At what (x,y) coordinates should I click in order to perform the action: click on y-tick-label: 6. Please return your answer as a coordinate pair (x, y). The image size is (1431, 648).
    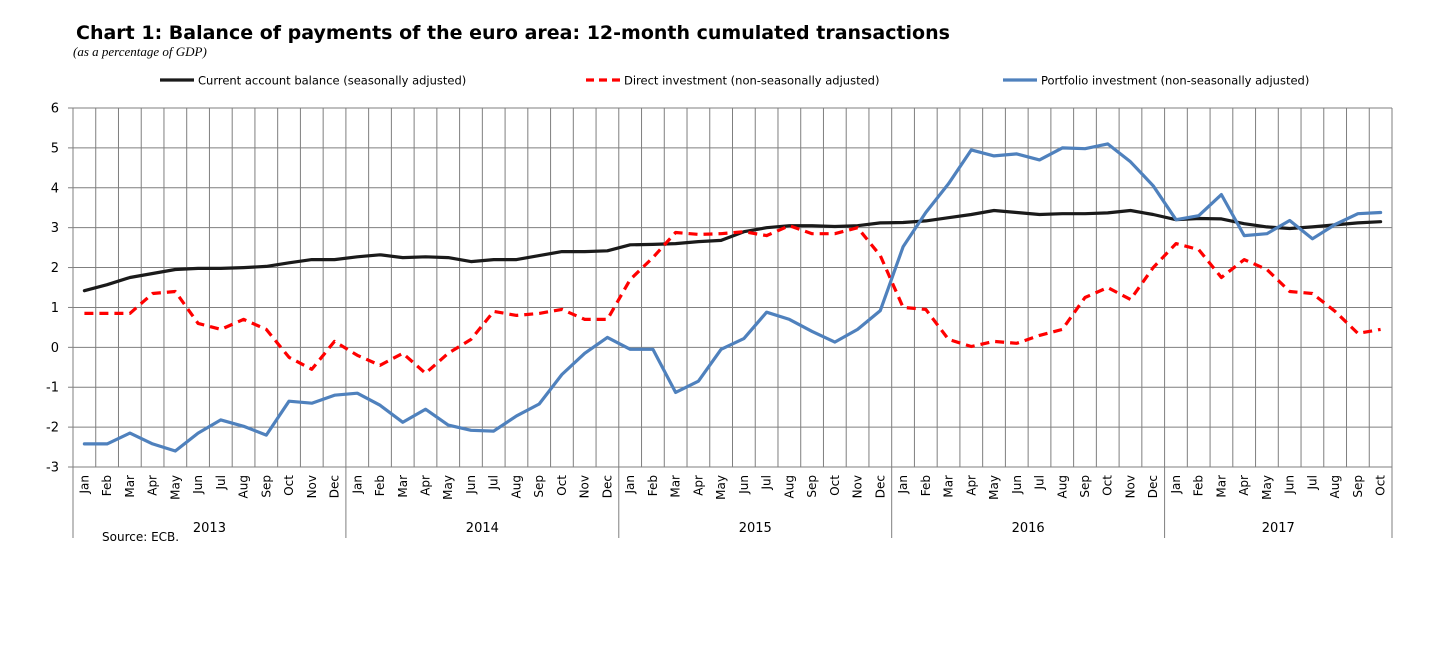
    Looking at the image, I should click on (55, 109).